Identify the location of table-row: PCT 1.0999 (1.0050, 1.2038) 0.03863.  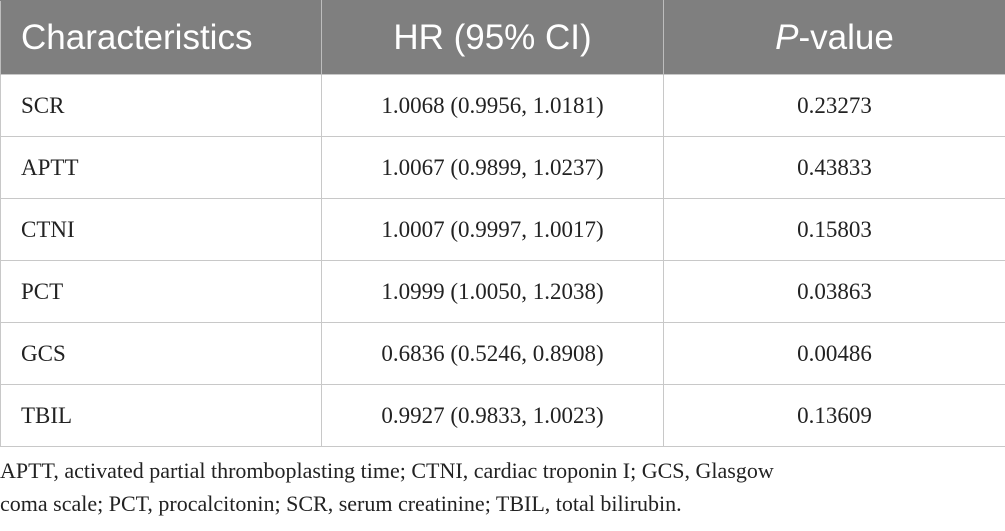
(502, 291).